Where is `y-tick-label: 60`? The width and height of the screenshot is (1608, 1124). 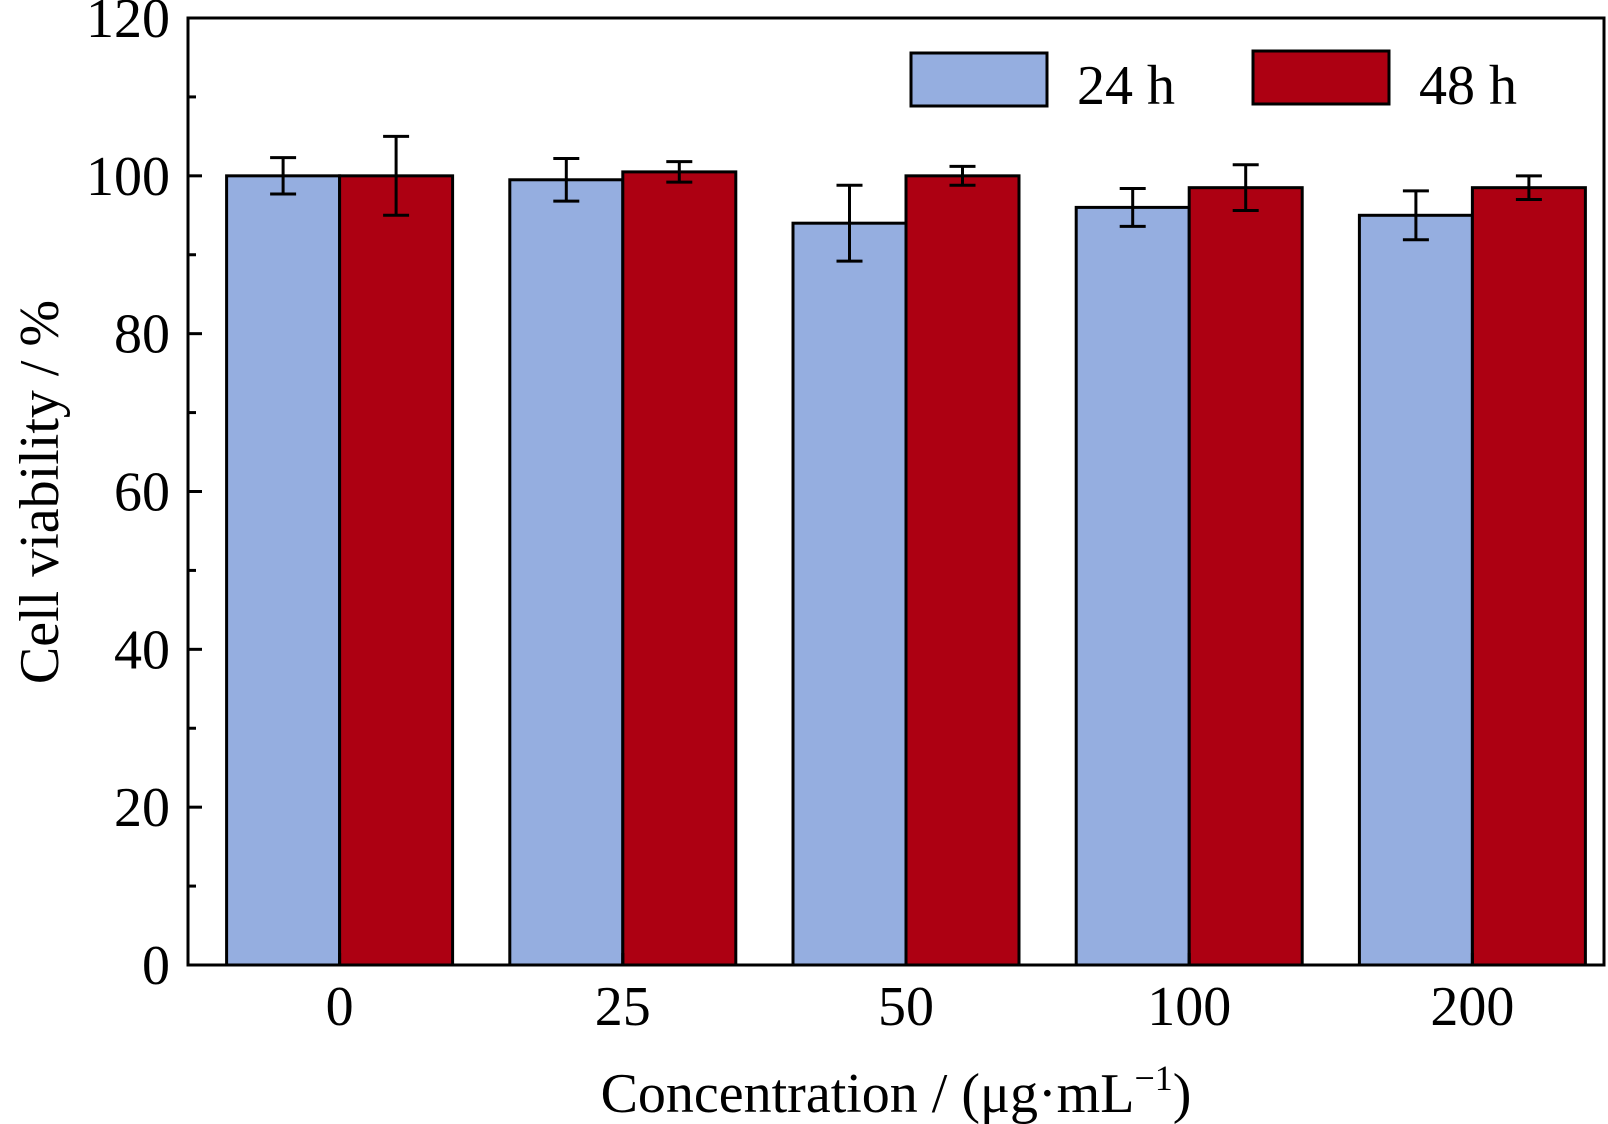 y-tick-label: 60 is located at coordinates (142, 493).